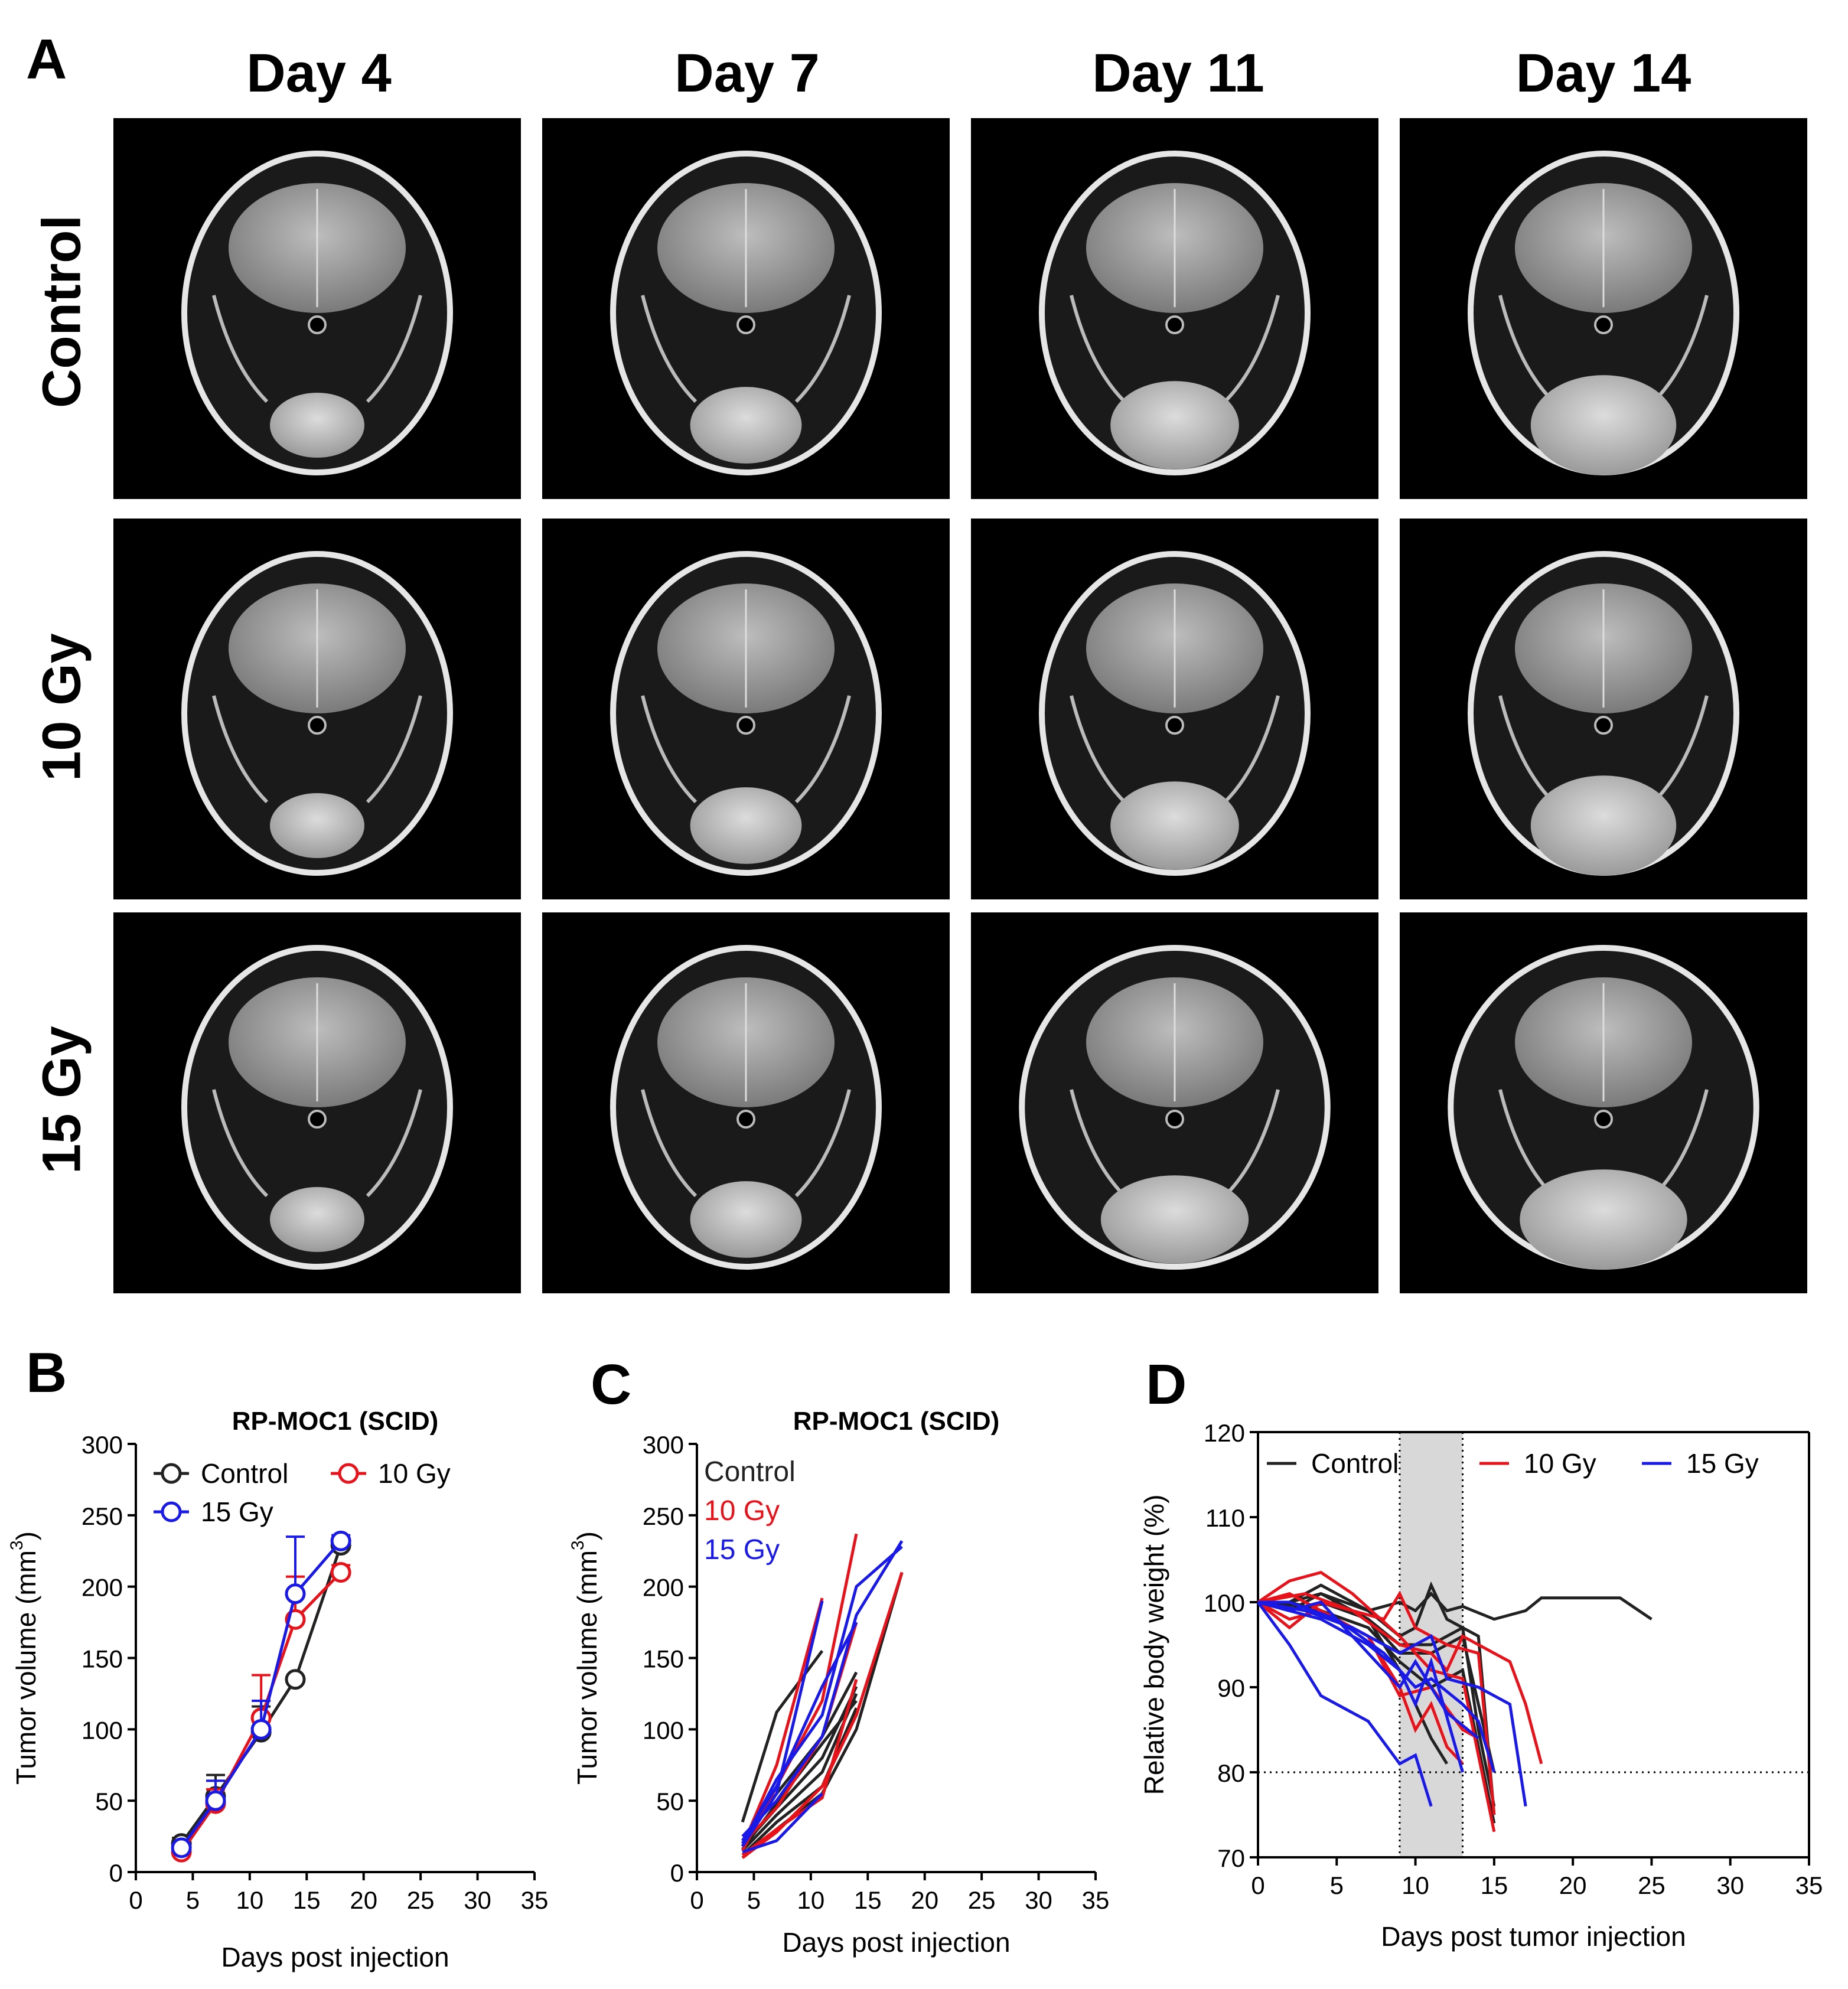 The width and height of the screenshot is (1848, 1989). What do you see at coordinates (1231, 1688) in the screenshot?
I see `y-tick-label: 90` at bounding box center [1231, 1688].